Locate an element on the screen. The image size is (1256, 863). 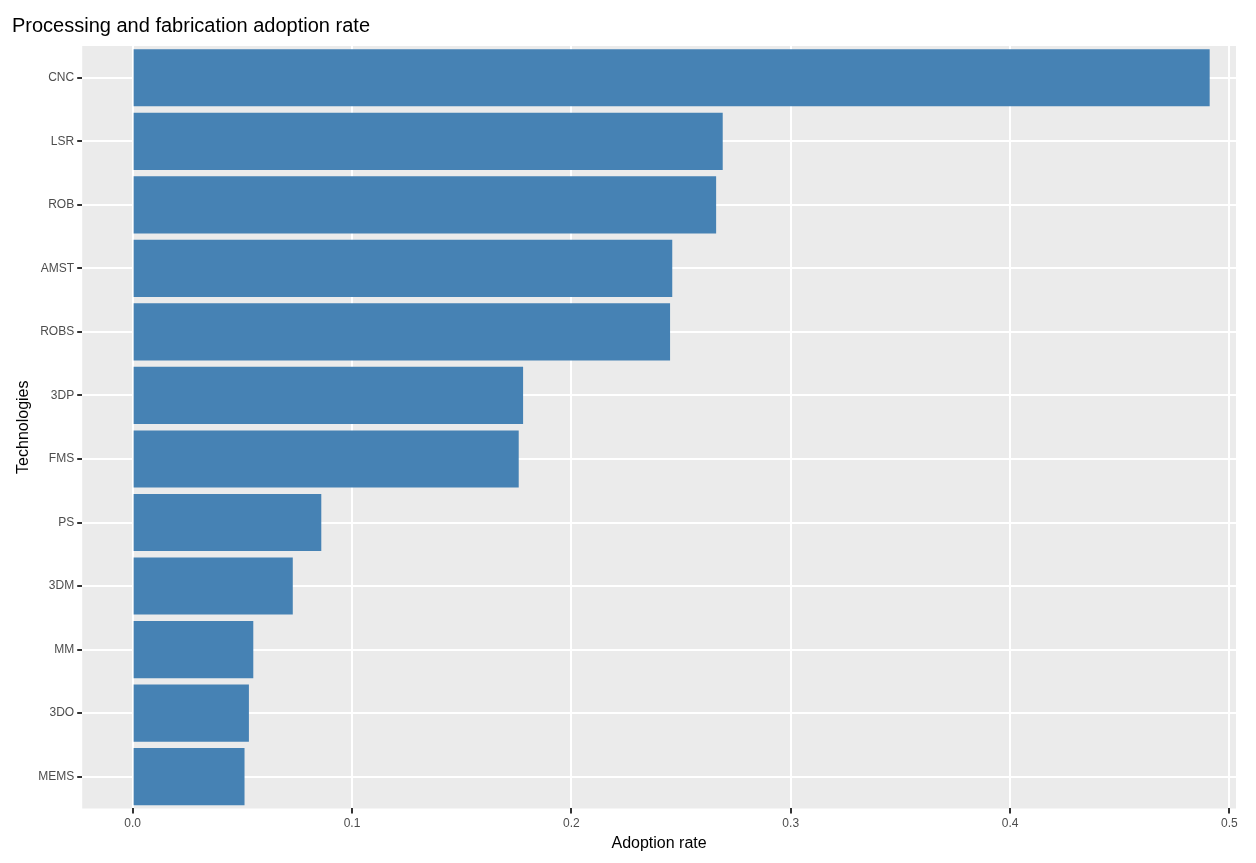
x-tick-label: 0.5 is located at coordinates (1230, 822).